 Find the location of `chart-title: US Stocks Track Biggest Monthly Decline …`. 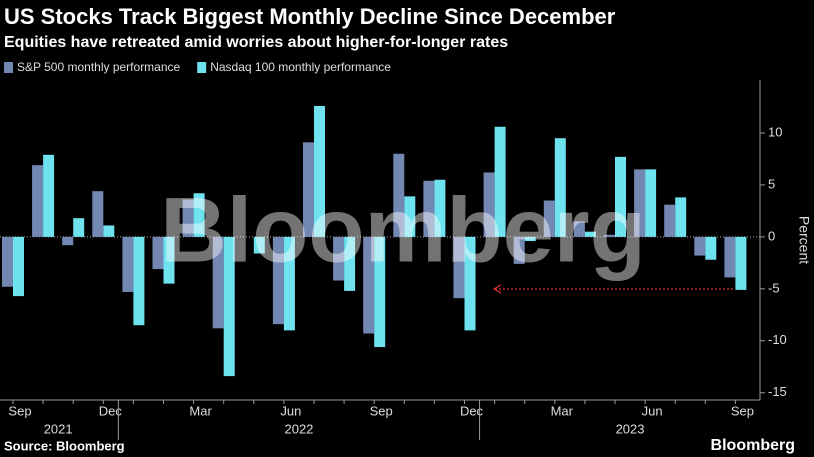

chart-title: US Stocks Track Biggest Monthly Decline … is located at coordinates (310, 16).